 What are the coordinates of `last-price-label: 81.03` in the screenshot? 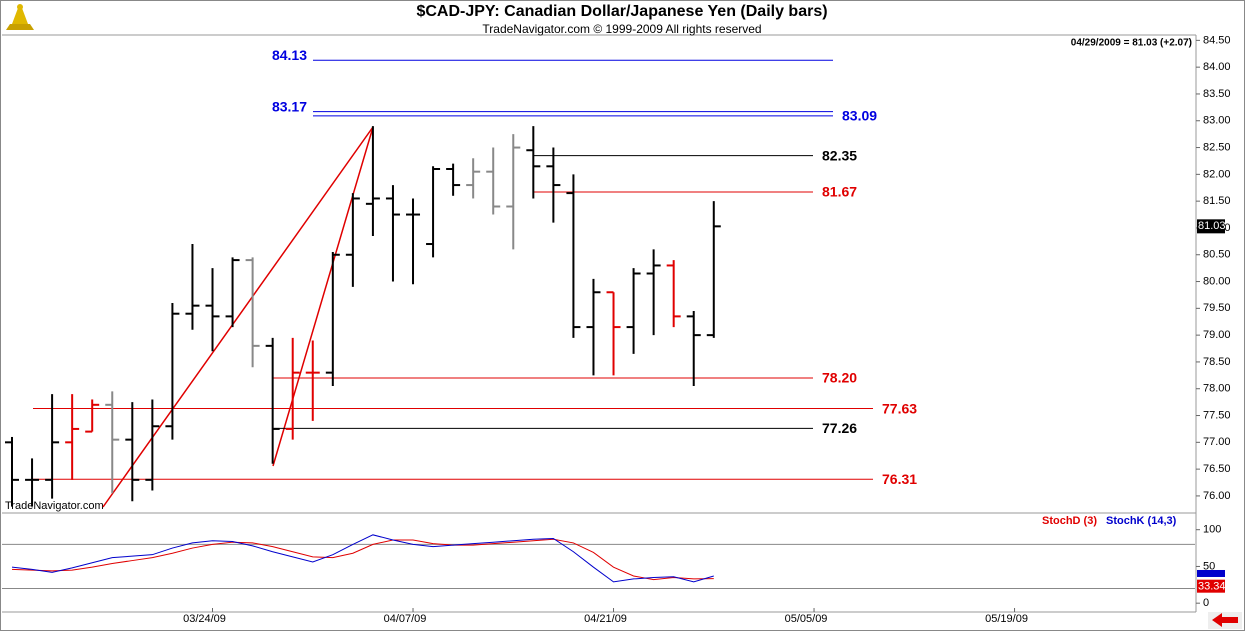 It's located at (1212, 226).